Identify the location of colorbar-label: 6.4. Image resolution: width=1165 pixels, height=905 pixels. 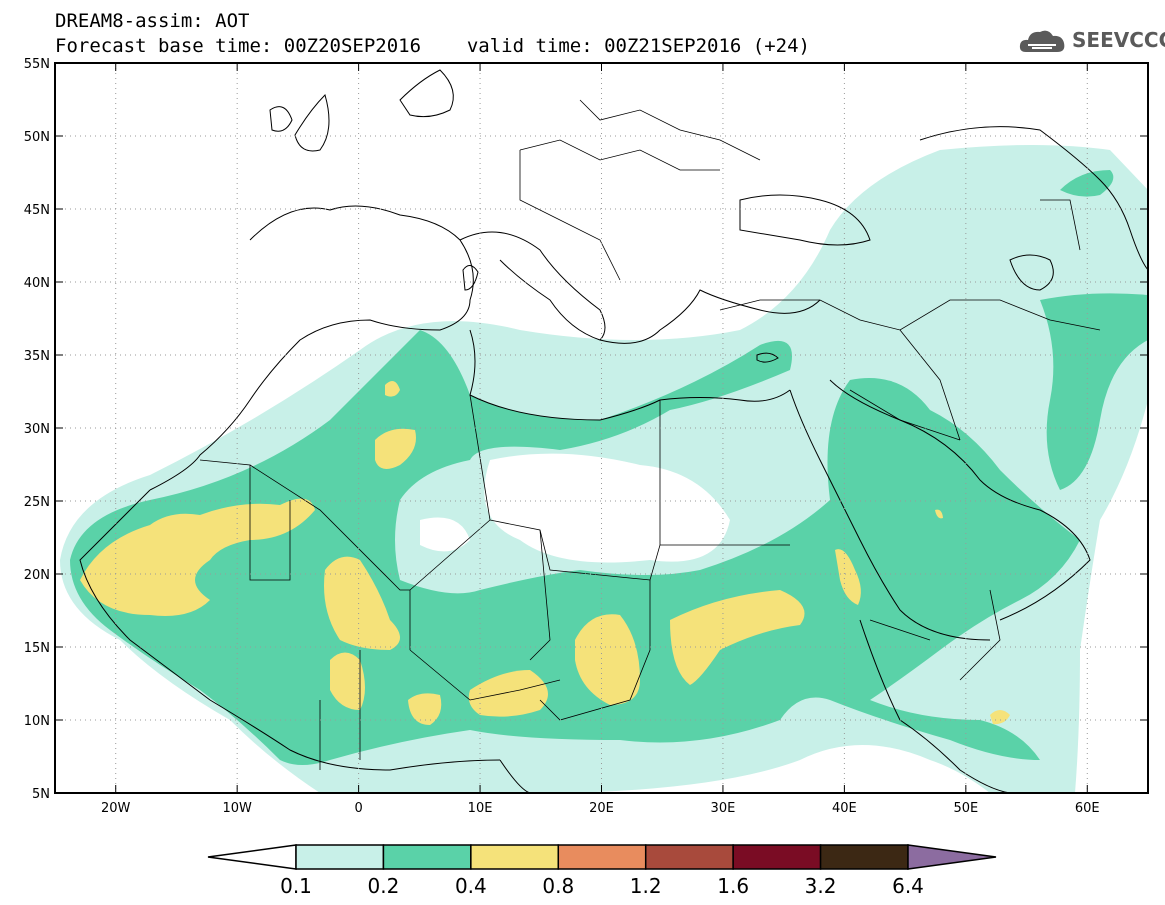
(908, 886).